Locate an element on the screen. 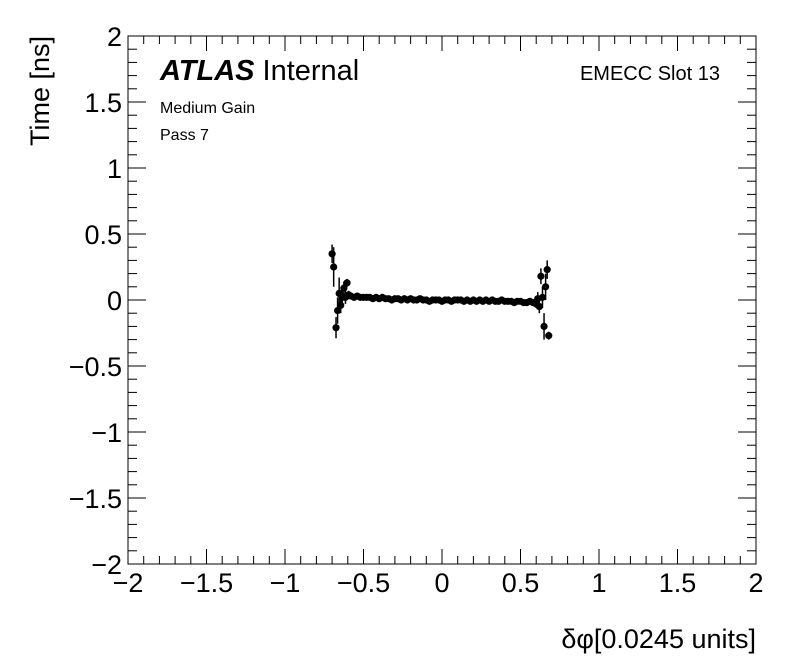 This screenshot has height=672, width=796. gain-label: Medium Gain is located at coordinates (207, 108).